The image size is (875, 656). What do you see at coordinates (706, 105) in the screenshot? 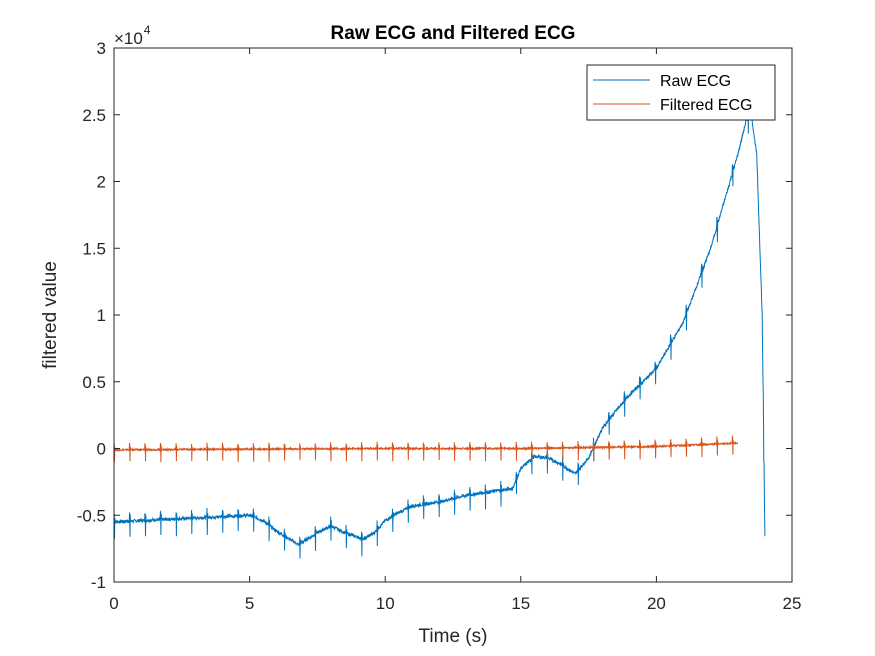
I see `legend-label-filtered-ecg: Filtered ECG` at bounding box center [706, 105].